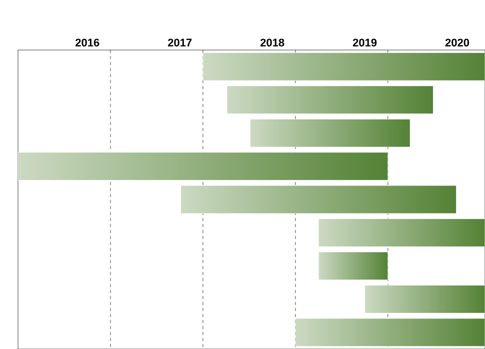  I want to click on x-tick-label: 2020, so click(457, 42).